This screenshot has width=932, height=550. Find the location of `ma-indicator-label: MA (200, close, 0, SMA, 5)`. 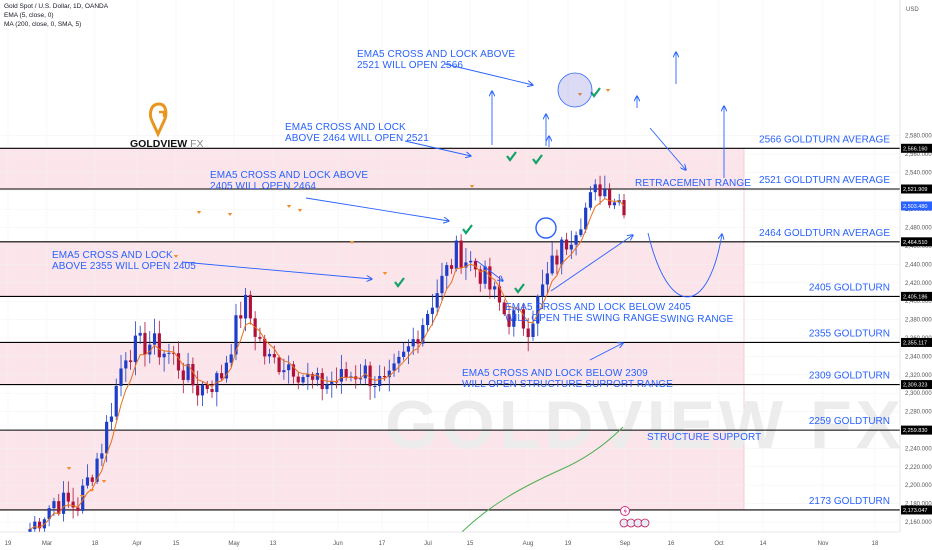

ma-indicator-label: MA (200, close, 0, SMA, 5) is located at coordinates (43, 24).